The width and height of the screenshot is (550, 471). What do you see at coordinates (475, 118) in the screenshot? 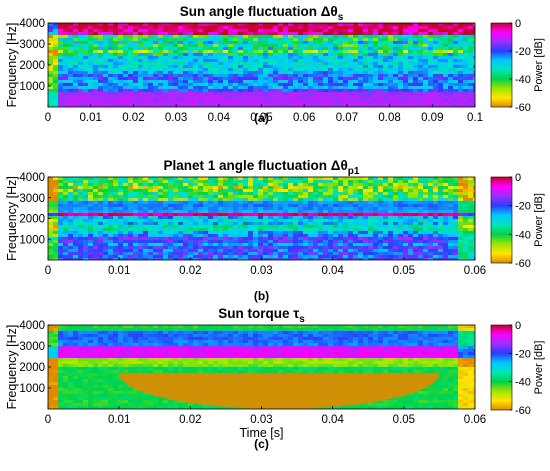
I see `x-tick-label: 0.1` at bounding box center [475, 118].